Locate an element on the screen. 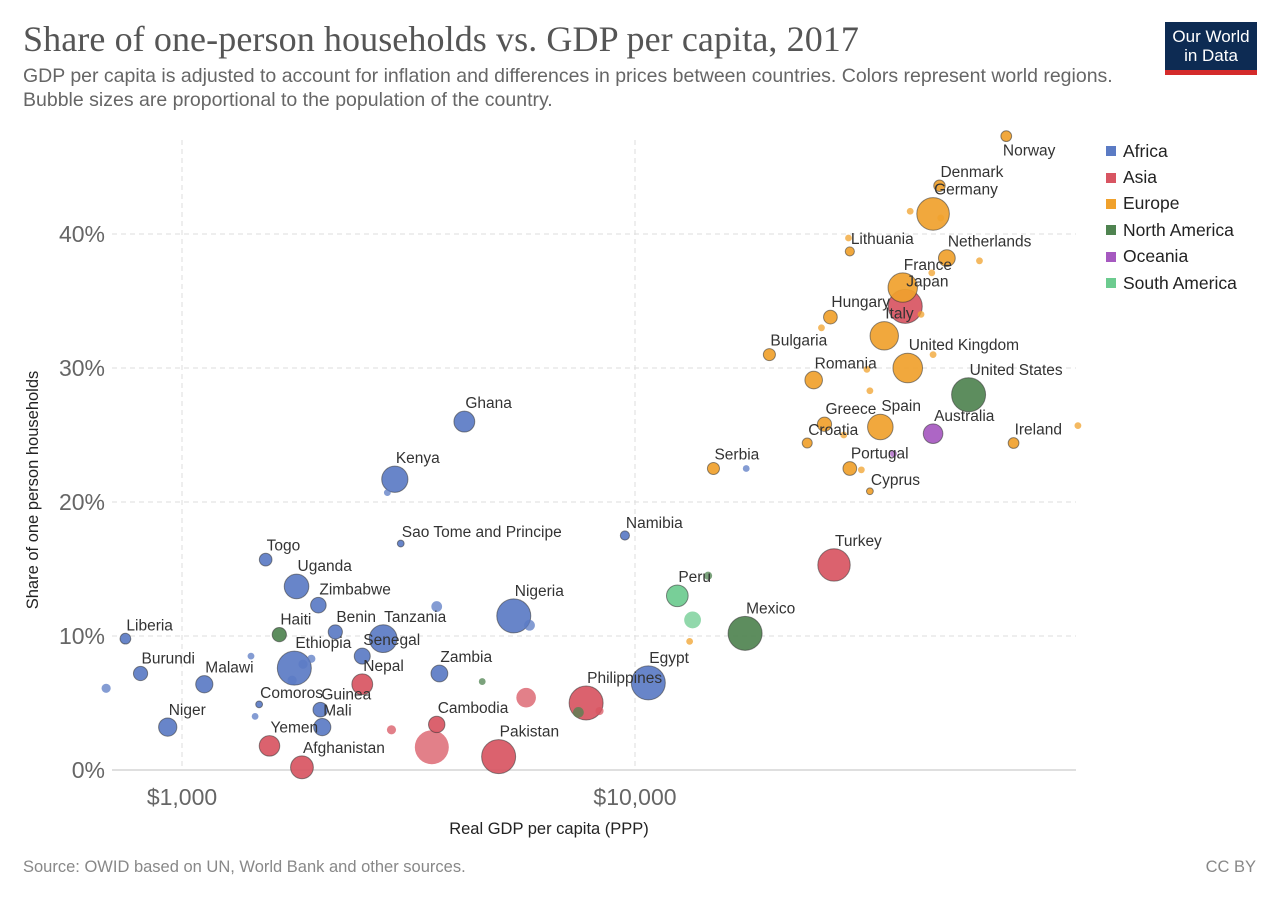  bubble-pakistan is located at coordinates (499, 757).